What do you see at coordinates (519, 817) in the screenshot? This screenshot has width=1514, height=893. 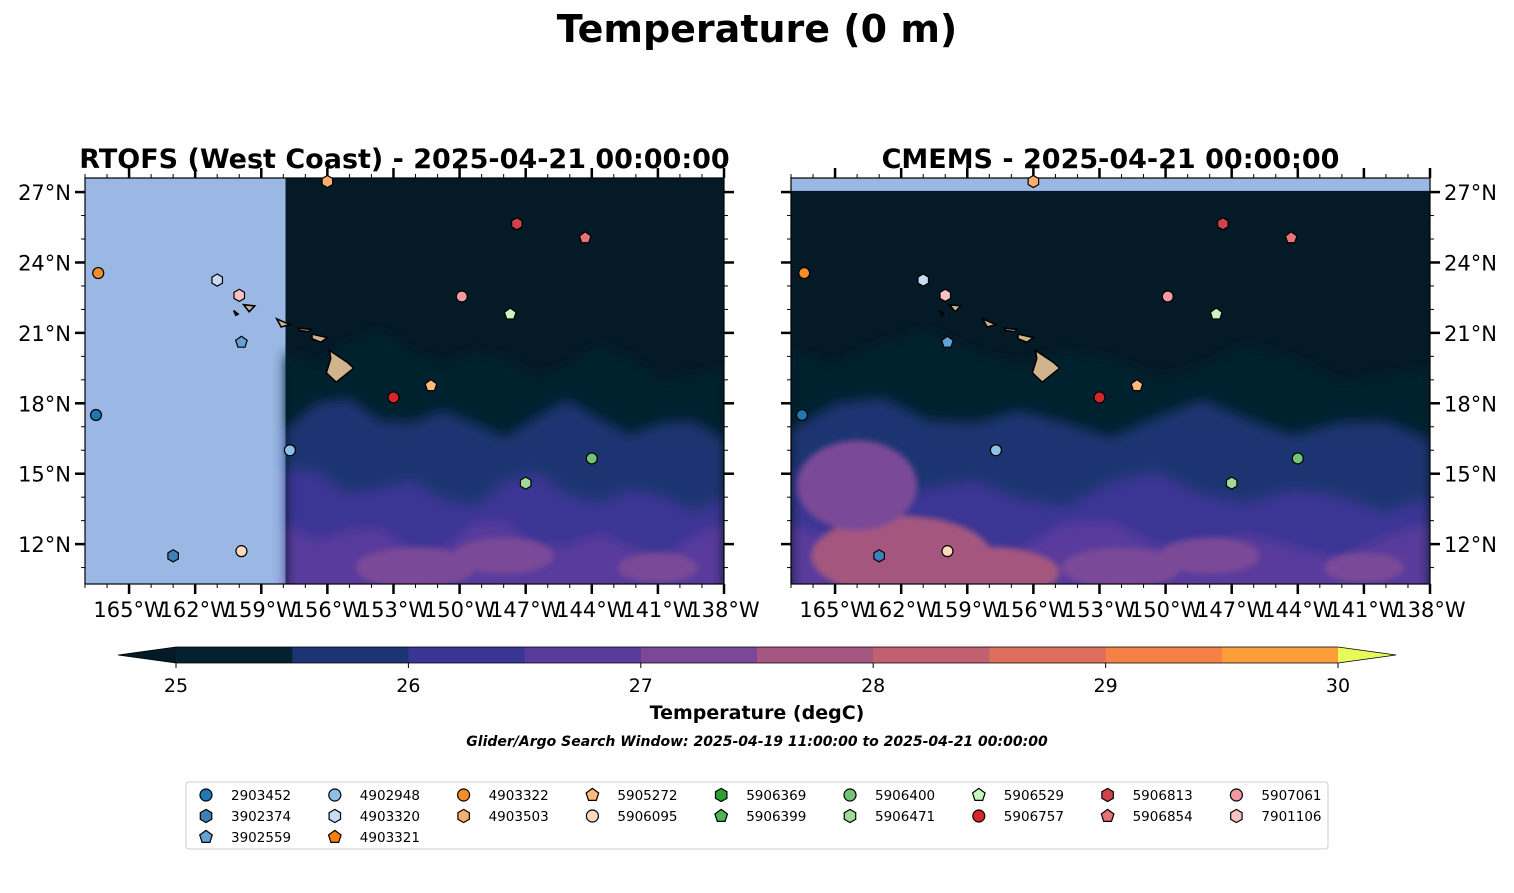 I see `legend-label: 4903503` at bounding box center [519, 817].